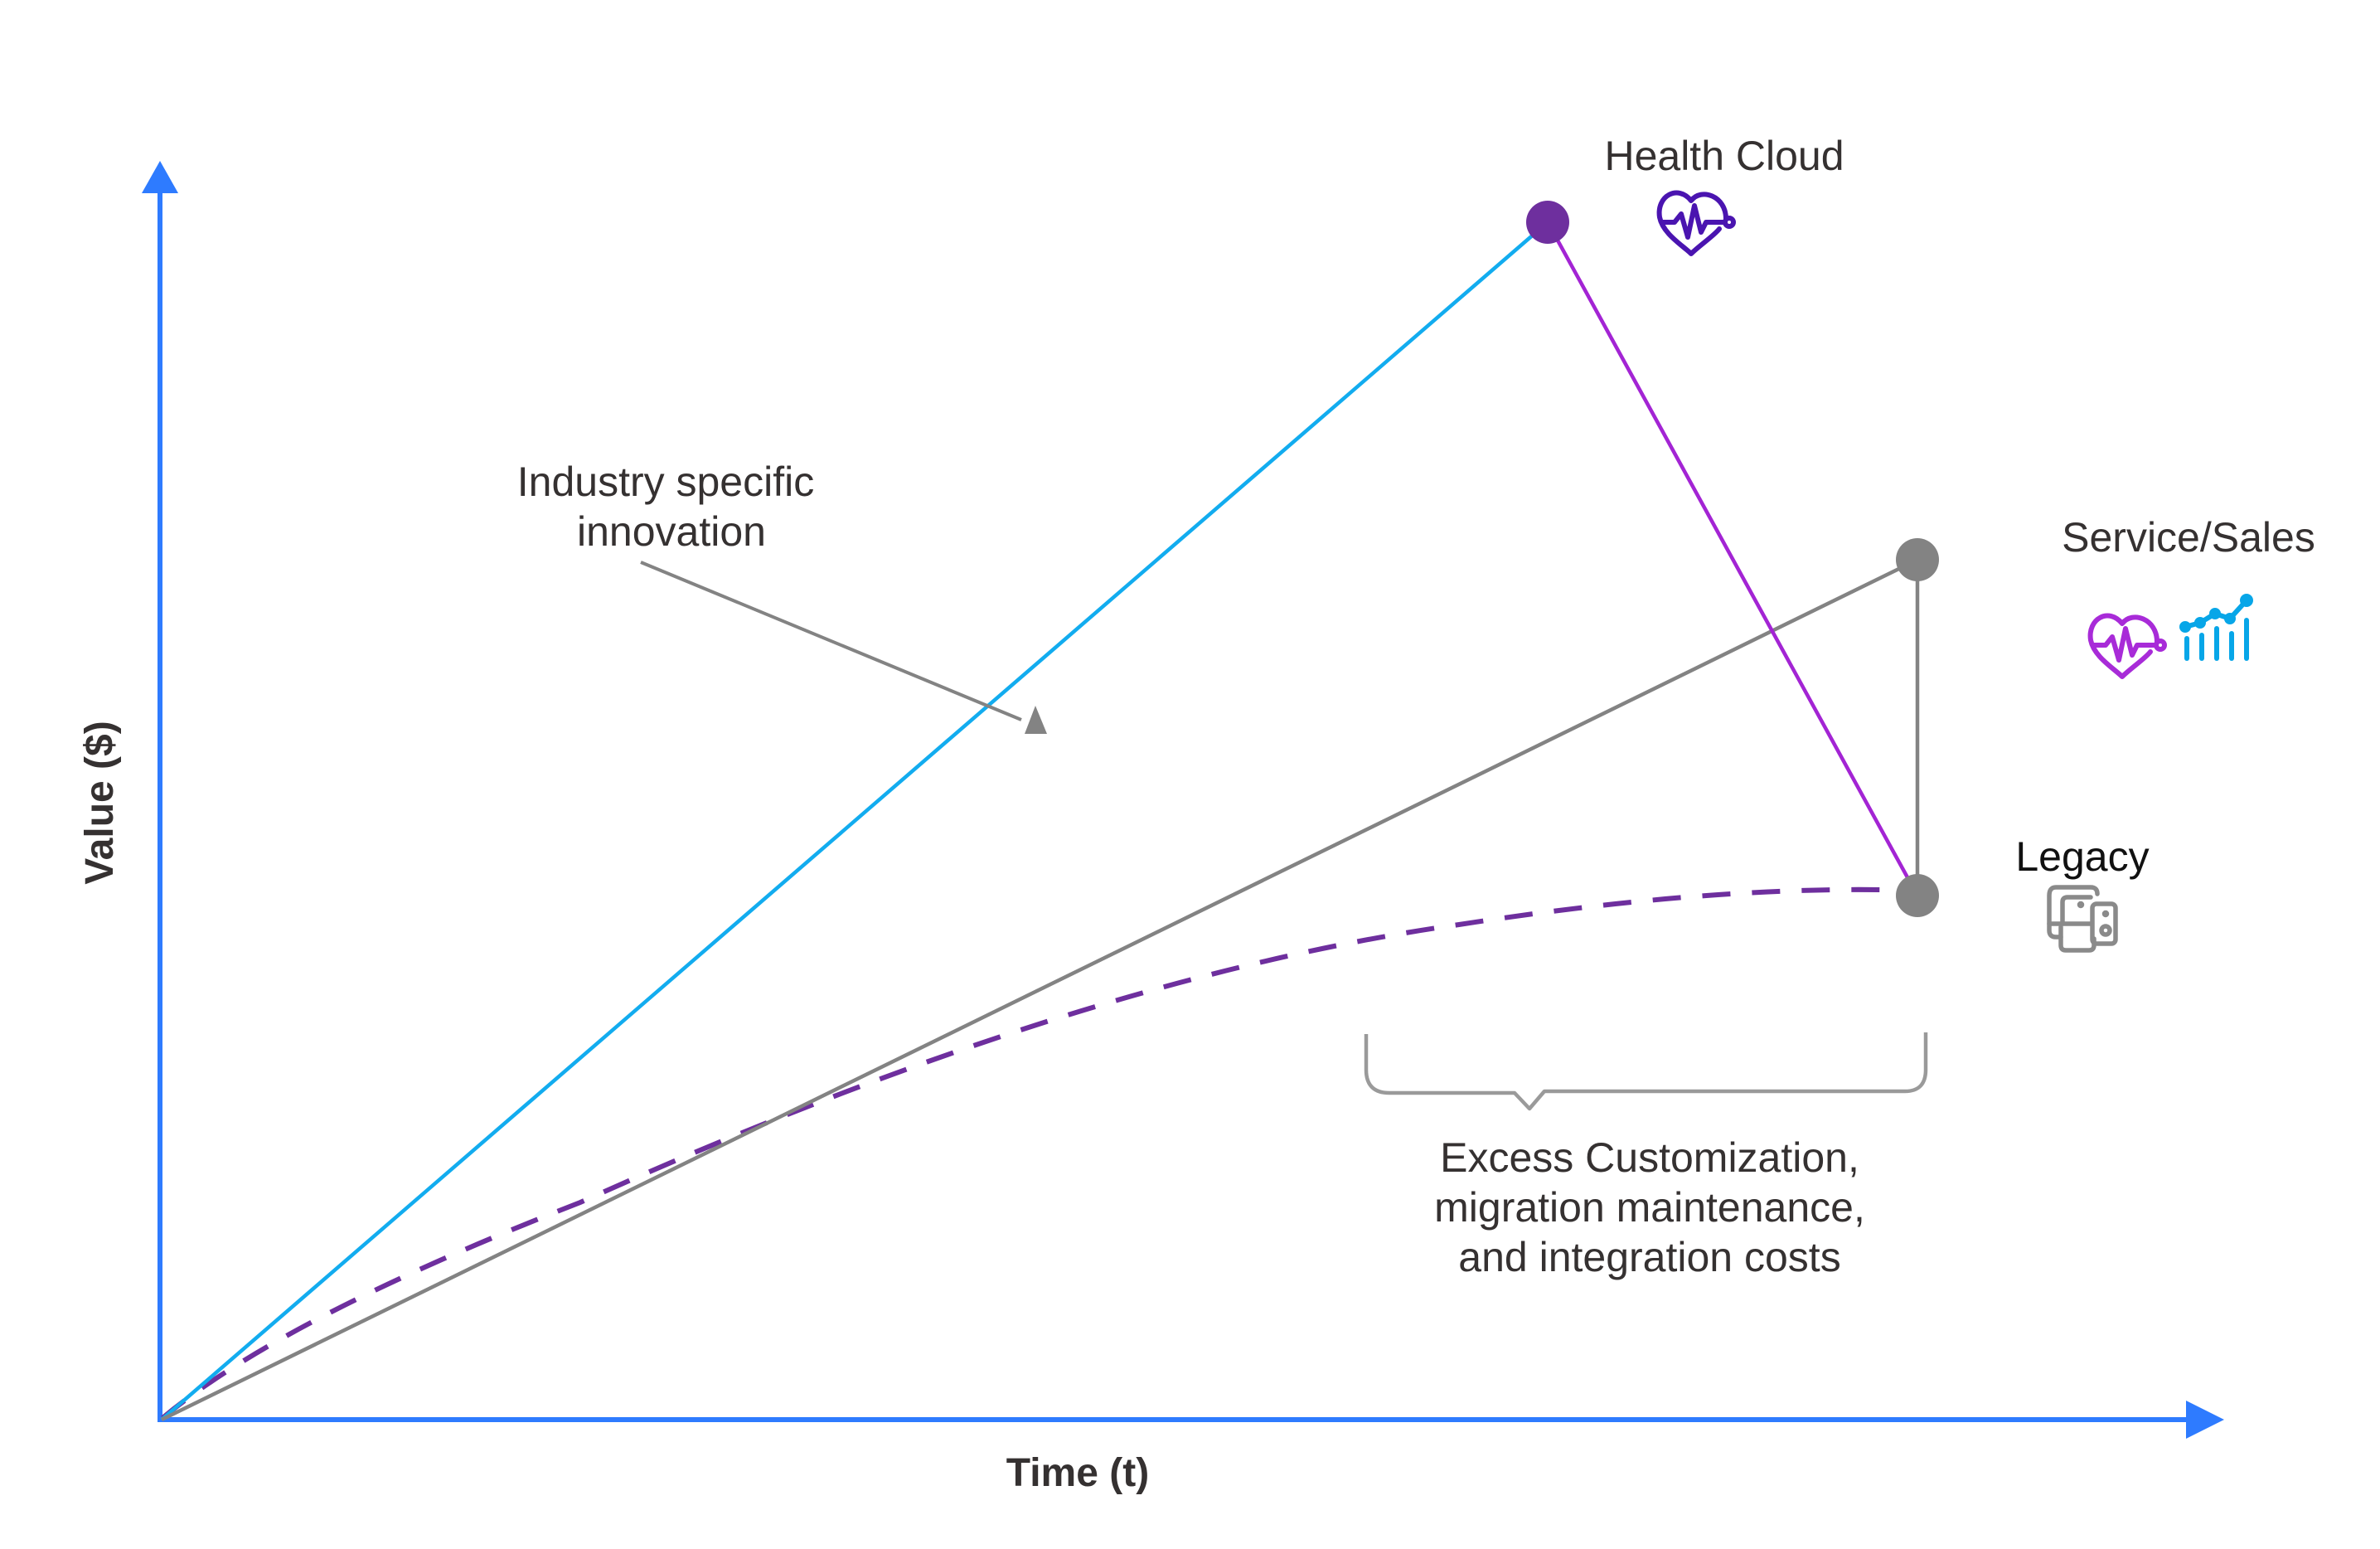  What do you see at coordinates (2205, 1420) in the screenshot?
I see `x-axis-arrowhead-icon` at bounding box center [2205, 1420].